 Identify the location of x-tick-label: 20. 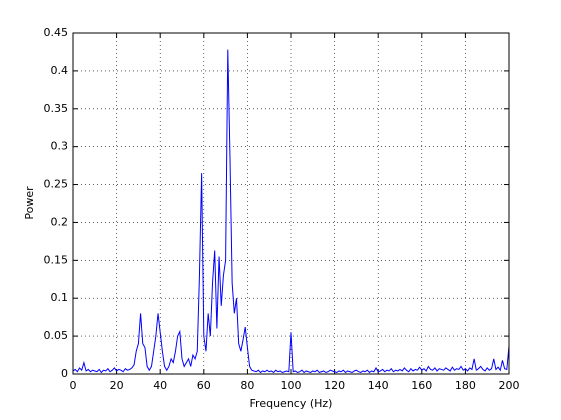
(117, 385).